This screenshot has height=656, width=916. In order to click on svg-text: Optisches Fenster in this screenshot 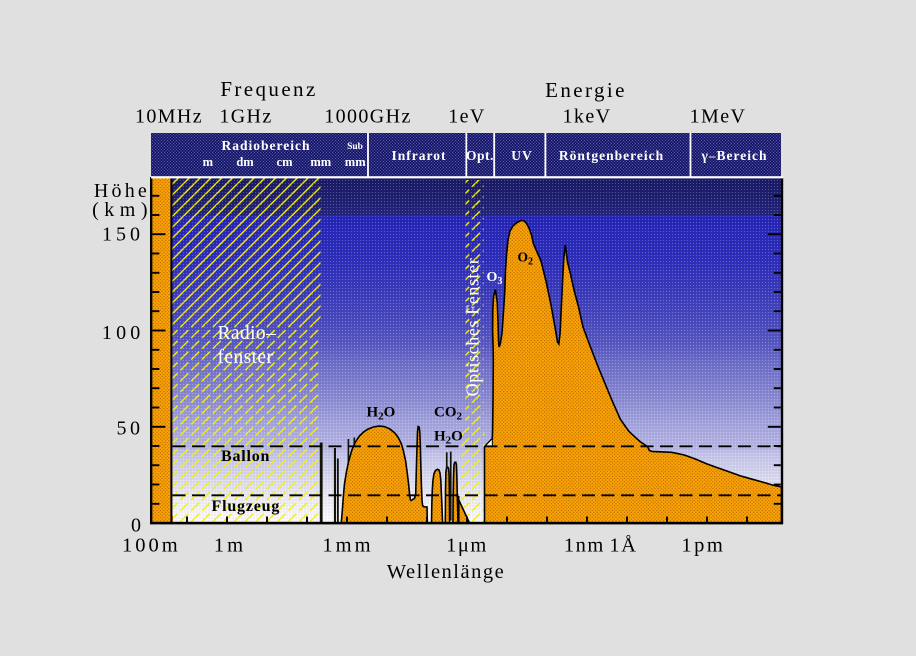, I will do `click(473, 327)`.